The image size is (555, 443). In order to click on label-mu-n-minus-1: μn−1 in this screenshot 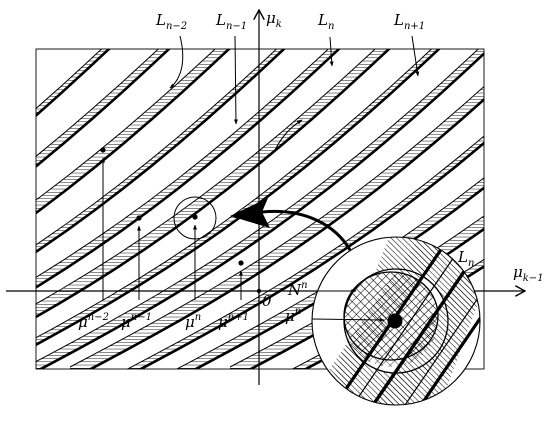, I will do `click(136, 321)`.